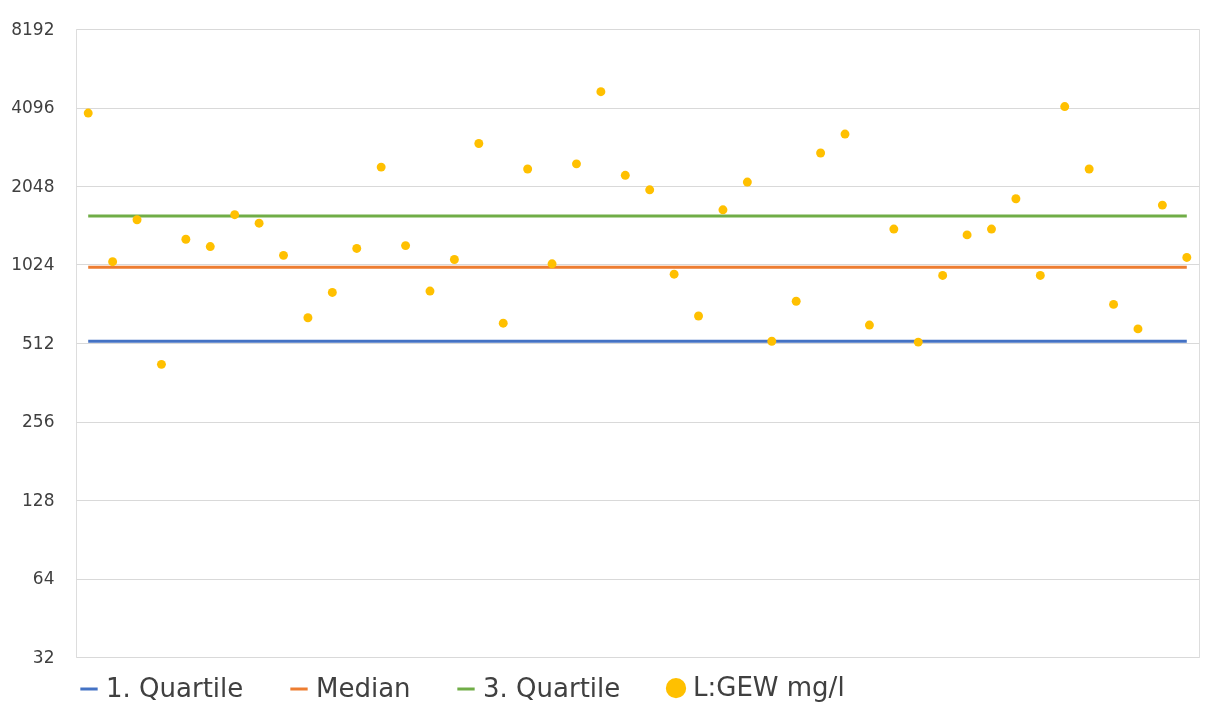  What do you see at coordinates (38, 421) in the screenshot?
I see `y-tick-label: 256` at bounding box center [38, 421].